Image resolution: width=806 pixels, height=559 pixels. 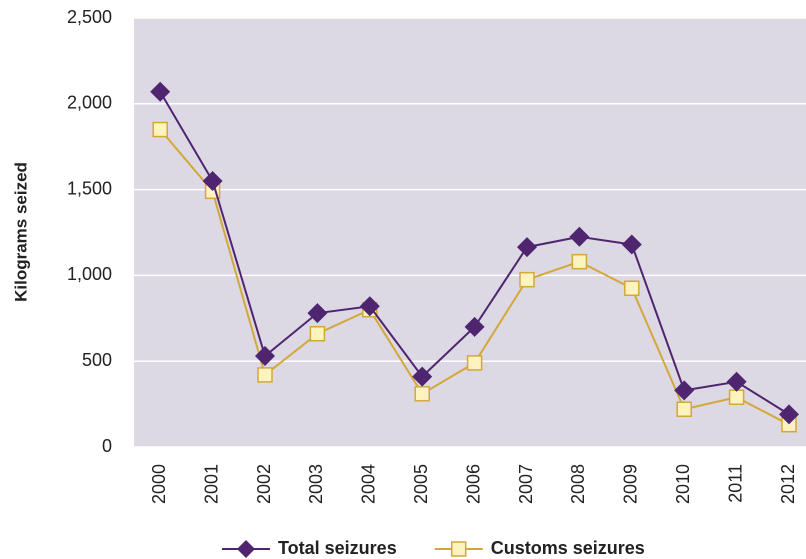 I want to click on y-tick-label: 1,500, so click(x=89, y=188).